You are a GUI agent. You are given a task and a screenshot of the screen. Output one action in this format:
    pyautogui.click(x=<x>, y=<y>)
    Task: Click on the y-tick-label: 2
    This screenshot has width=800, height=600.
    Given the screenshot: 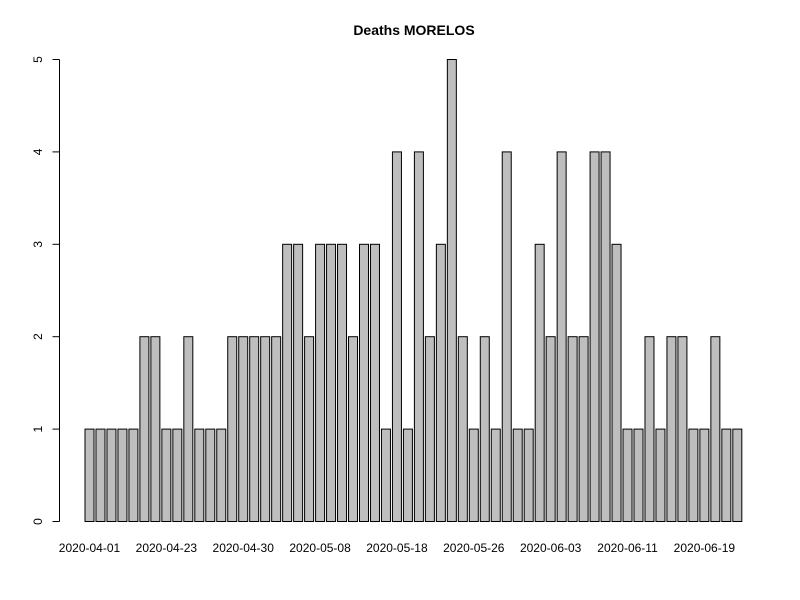 What is the action you would take?
    pyautogui.click(x=38, y=336)
    